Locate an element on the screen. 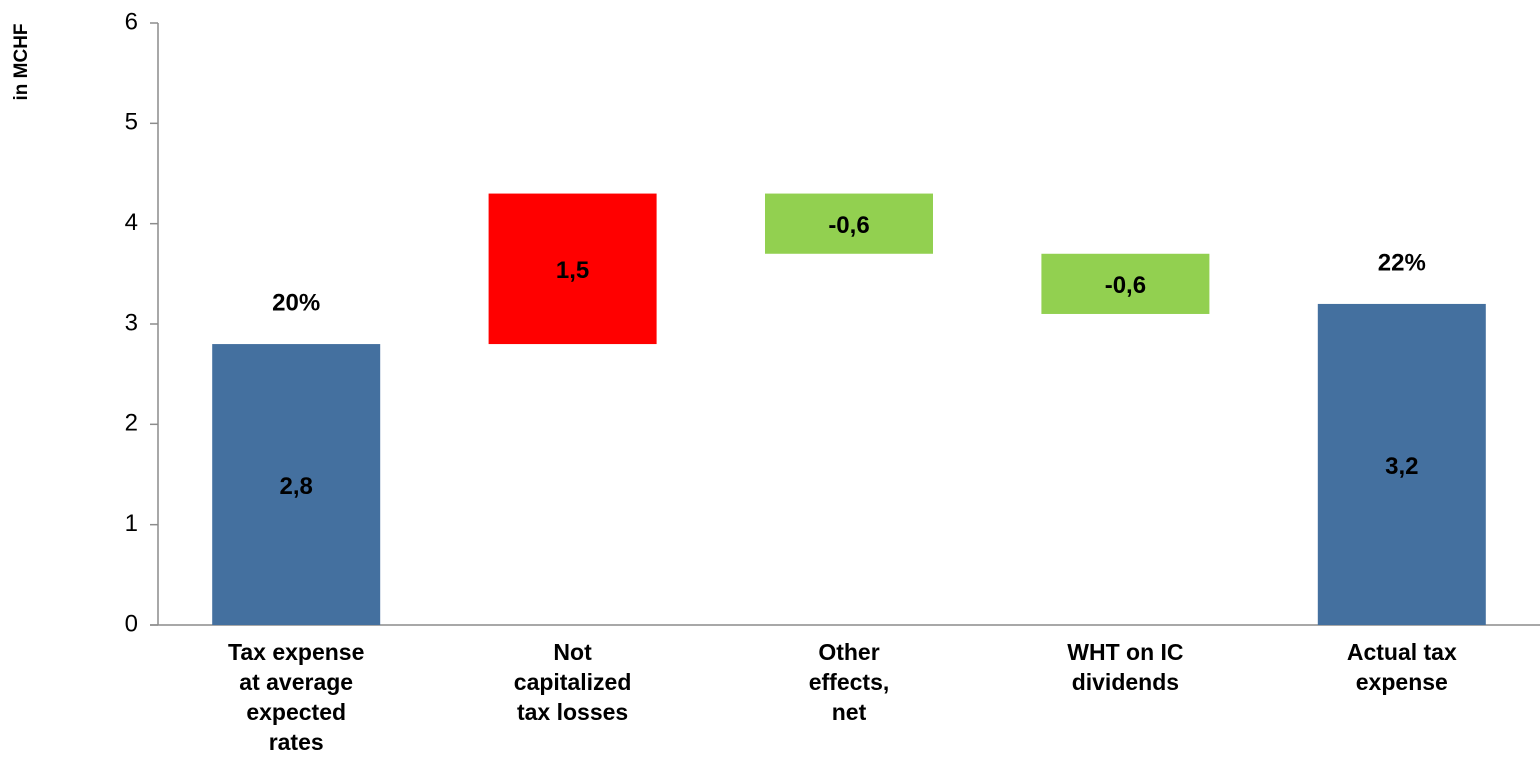 This screenshot has width=1540, height=772. x-tick-label: Tax expense at average expected rates is located at coordinates (296, 697).